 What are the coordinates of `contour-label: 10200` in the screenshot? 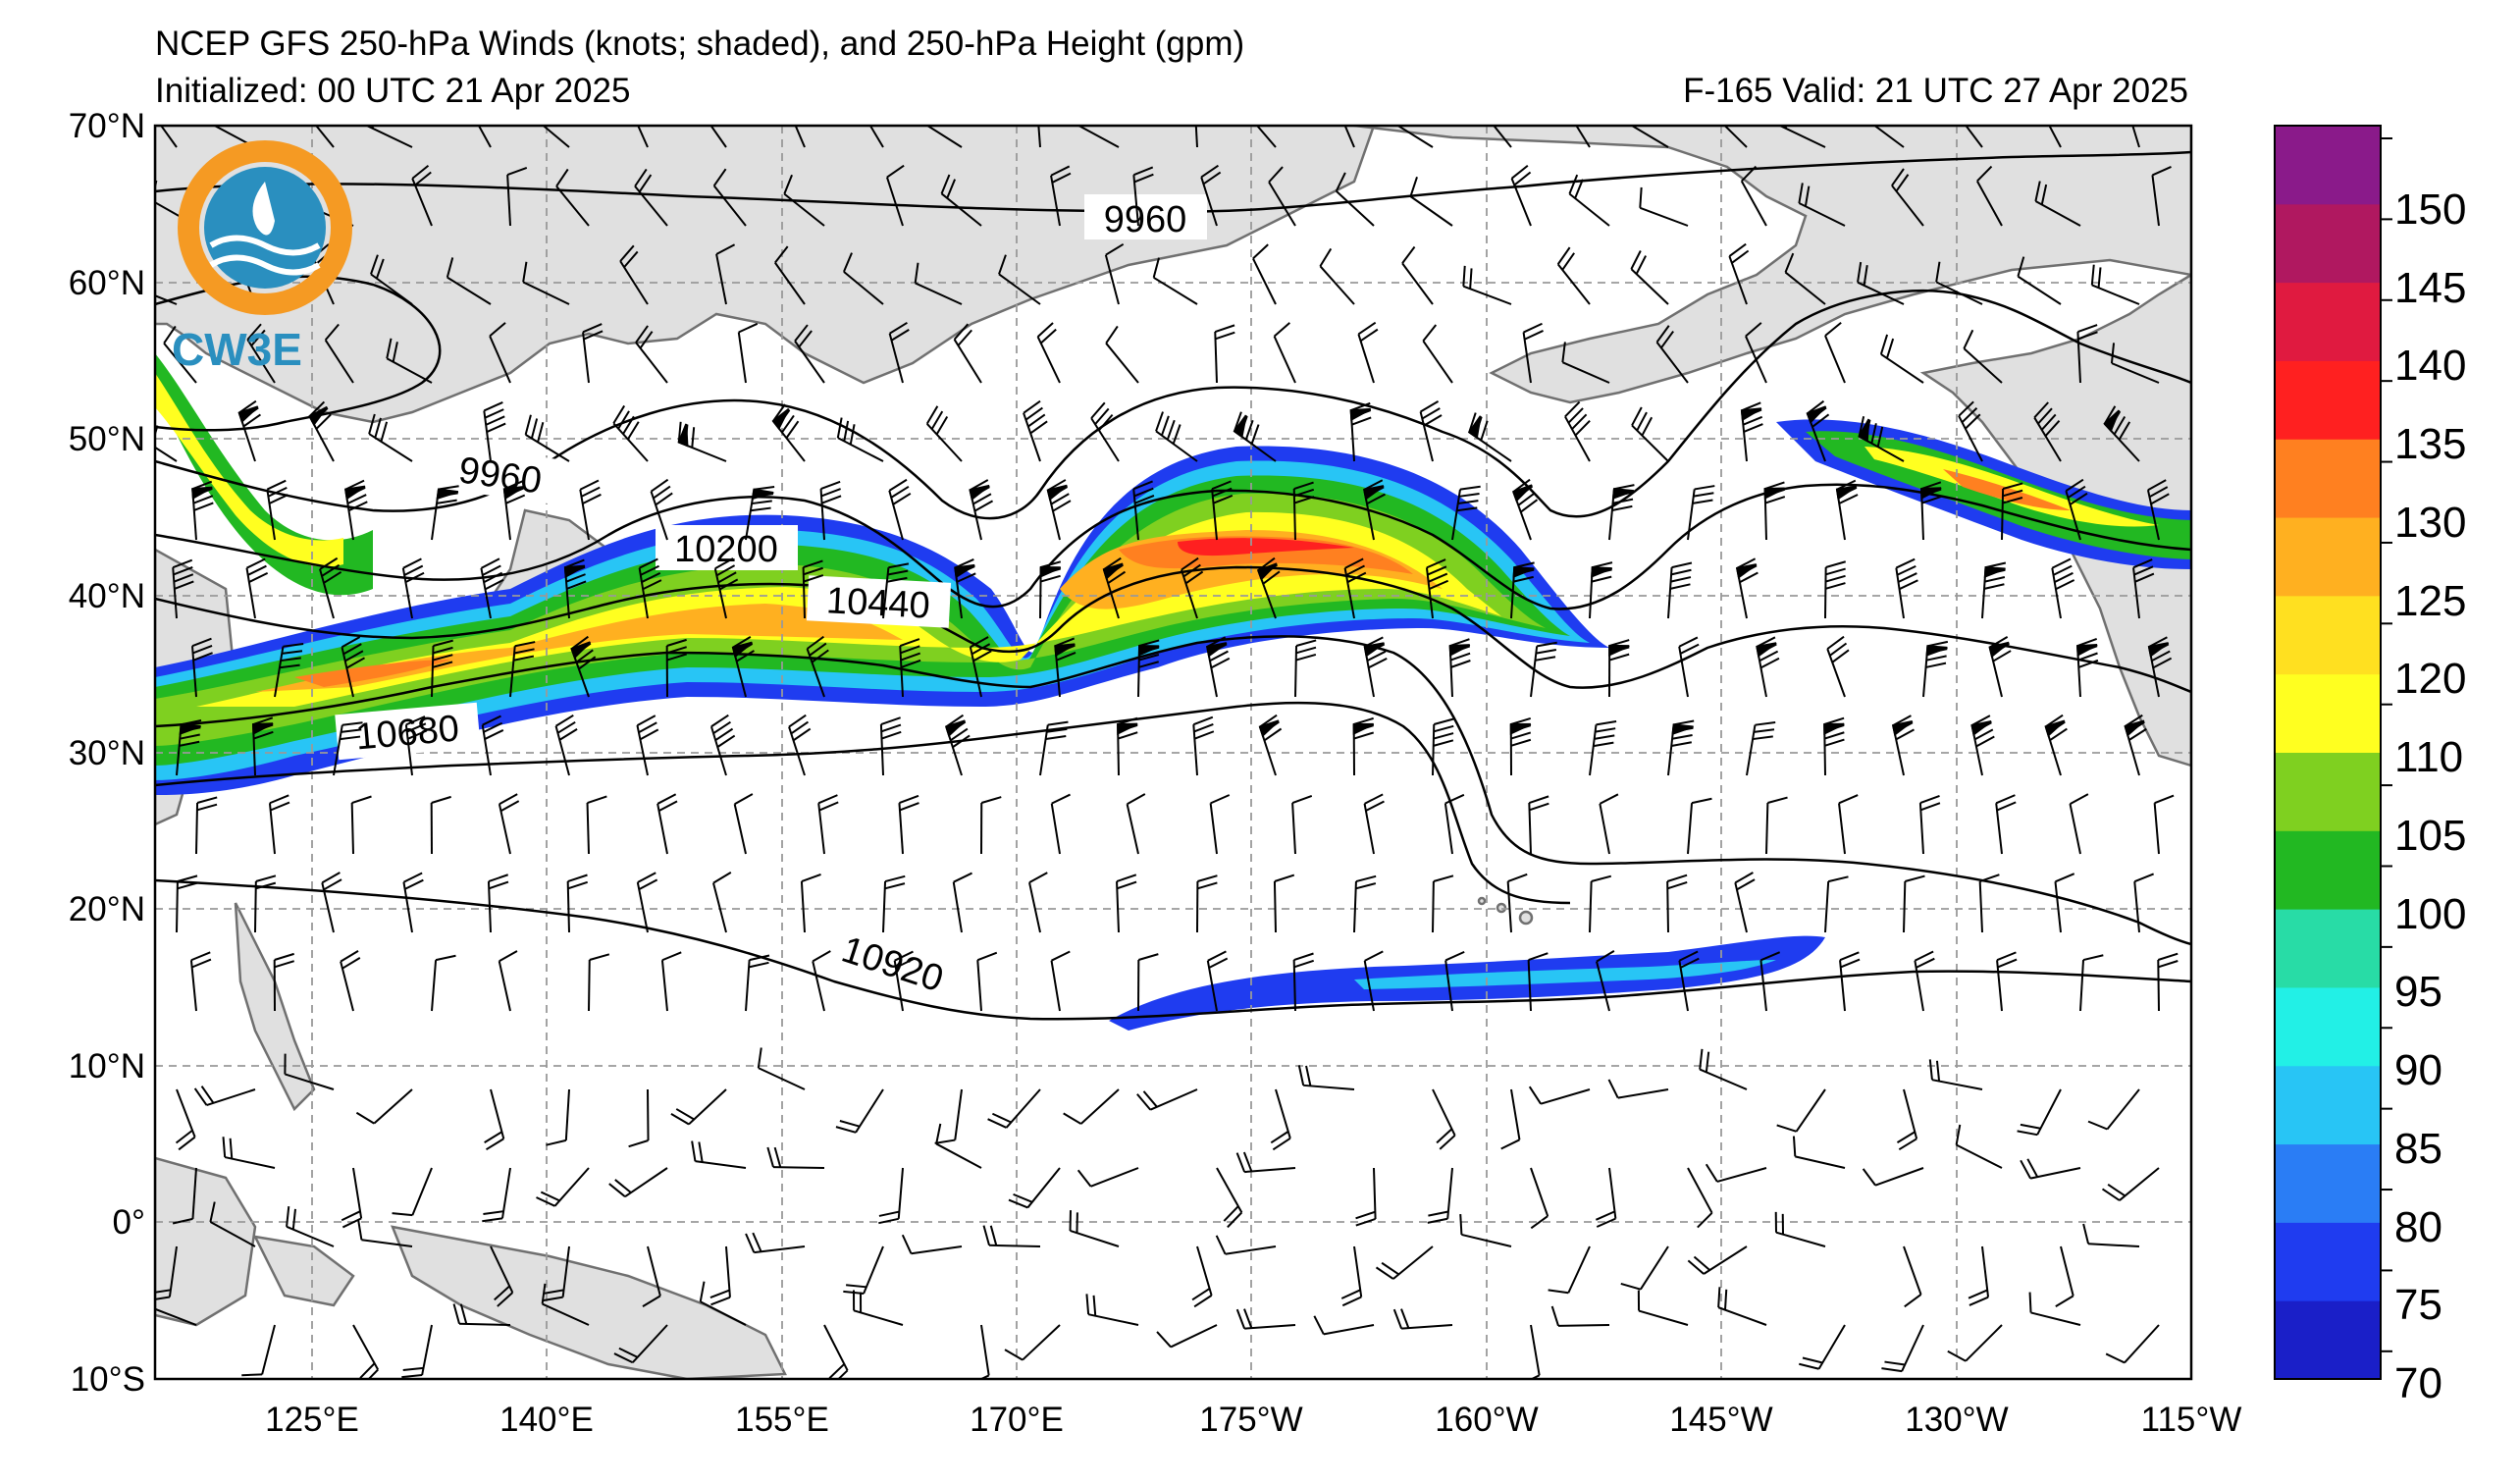 It's located at (726, 549).